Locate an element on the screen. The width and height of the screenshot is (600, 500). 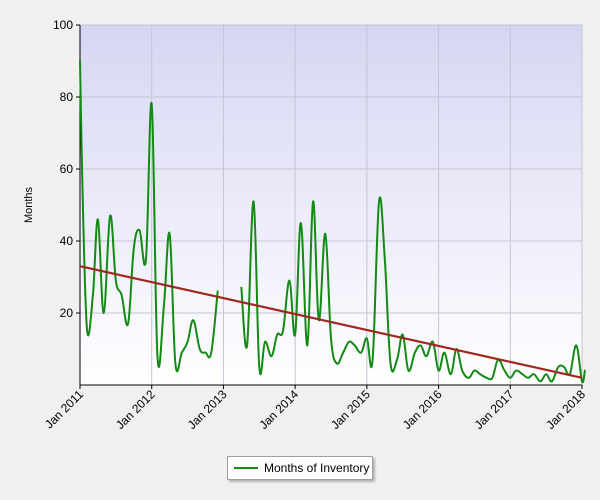
x-tick-label: Jan 2013 is located at coordinates (207, 409).